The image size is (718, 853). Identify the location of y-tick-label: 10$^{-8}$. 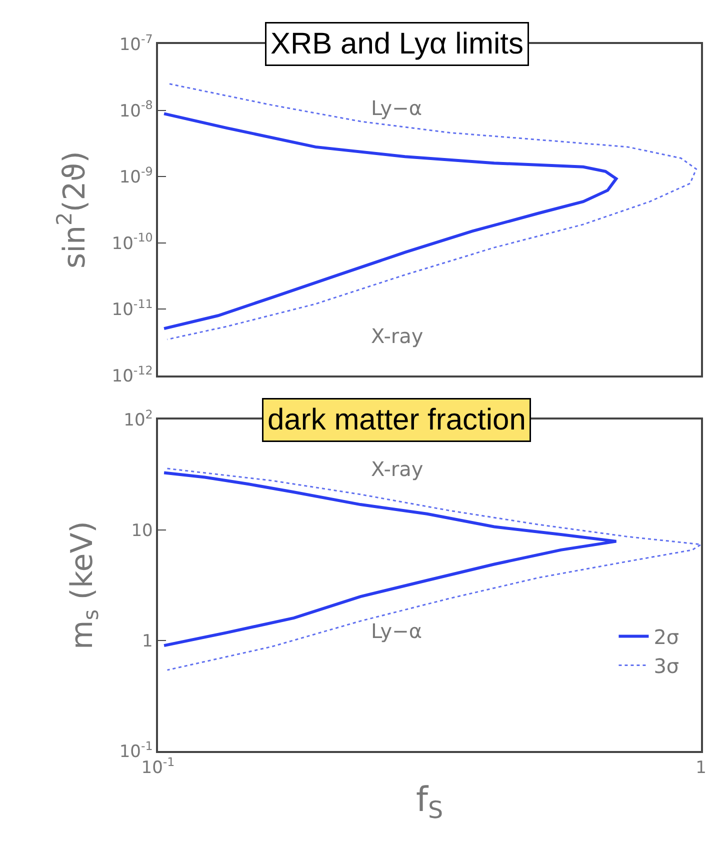
(136, 110).